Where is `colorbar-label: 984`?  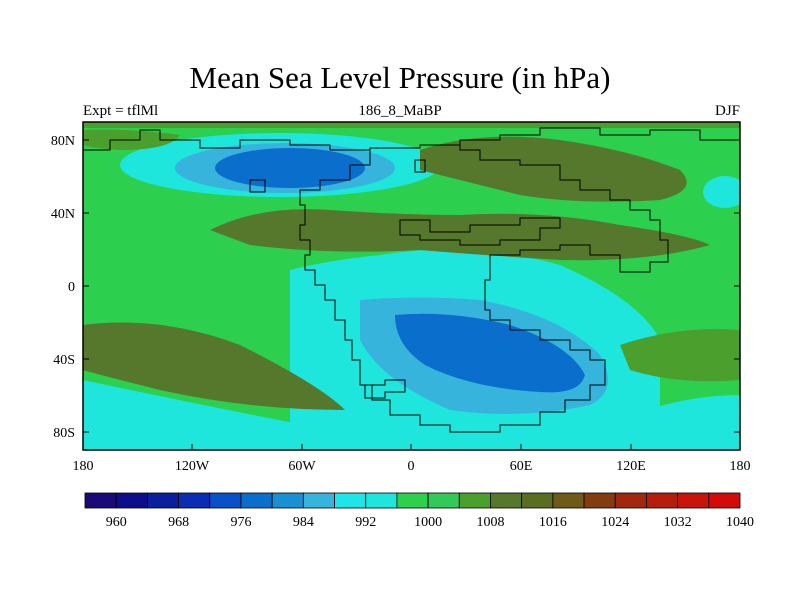
colorbar-label: 984 is located at coordinates (303, 522).